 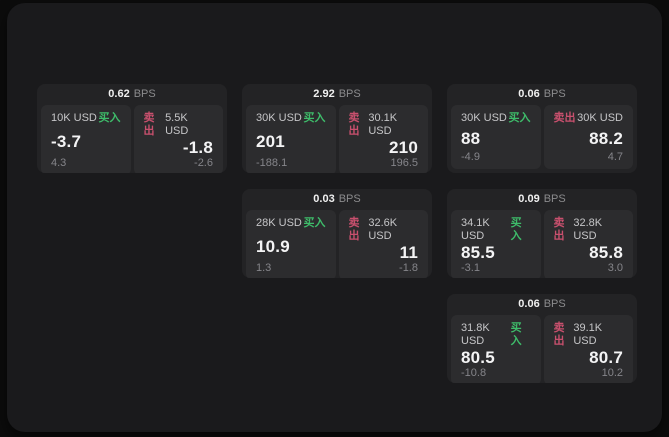 What do you see at coordinates (291, 244) in the screenshot?
I see `buy-panel: 28K USD 买入 10.9 1.3` at bounding box center [291, 244].